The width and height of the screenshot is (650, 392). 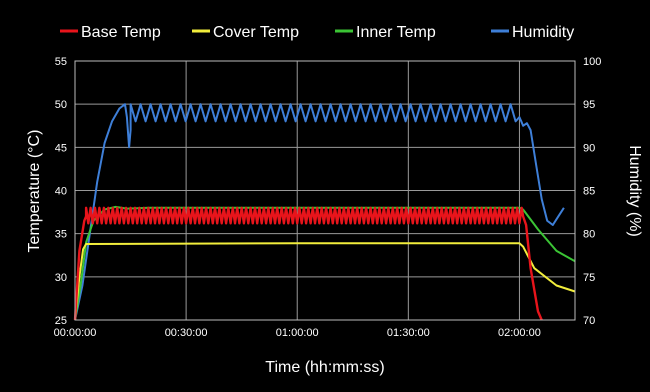 I want to click on x-axis-title: Time (hh:mm:ss), so click(x=324, y=367).